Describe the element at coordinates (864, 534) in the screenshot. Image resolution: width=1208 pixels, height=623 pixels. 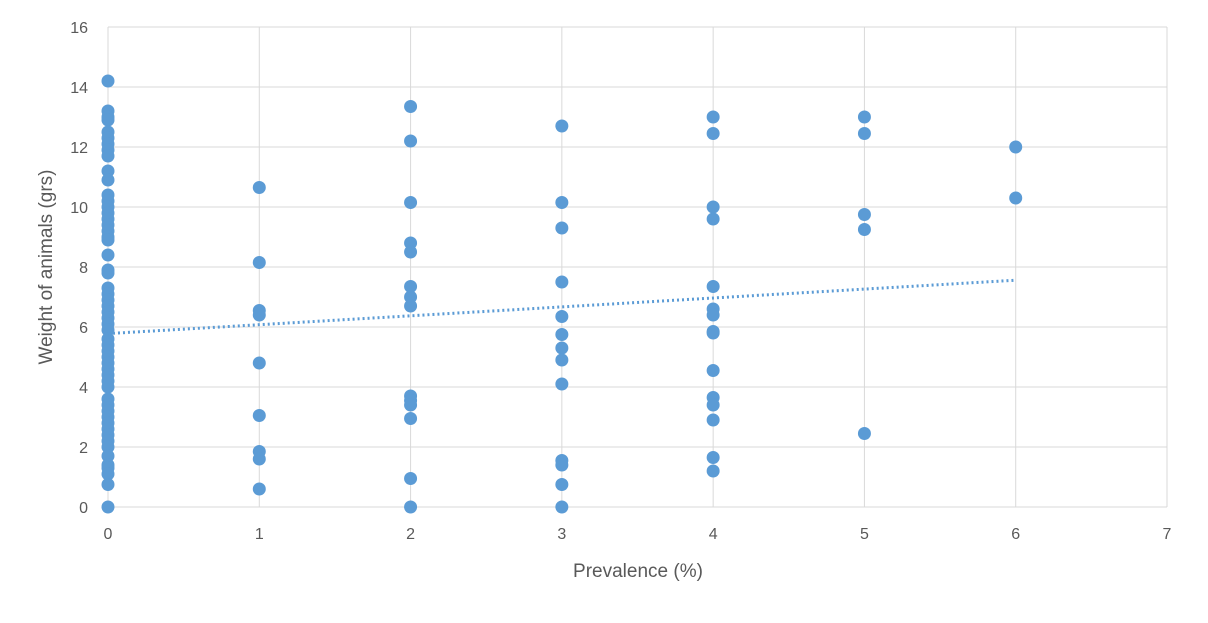
I see `x-tick-label: 5` at that location.